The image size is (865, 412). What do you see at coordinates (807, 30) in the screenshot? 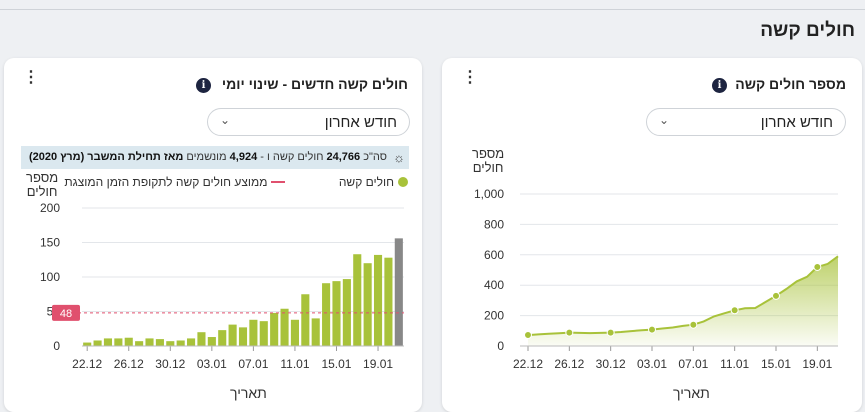
I see `section-title: חולים קשה` at bounding box center [807, 30].